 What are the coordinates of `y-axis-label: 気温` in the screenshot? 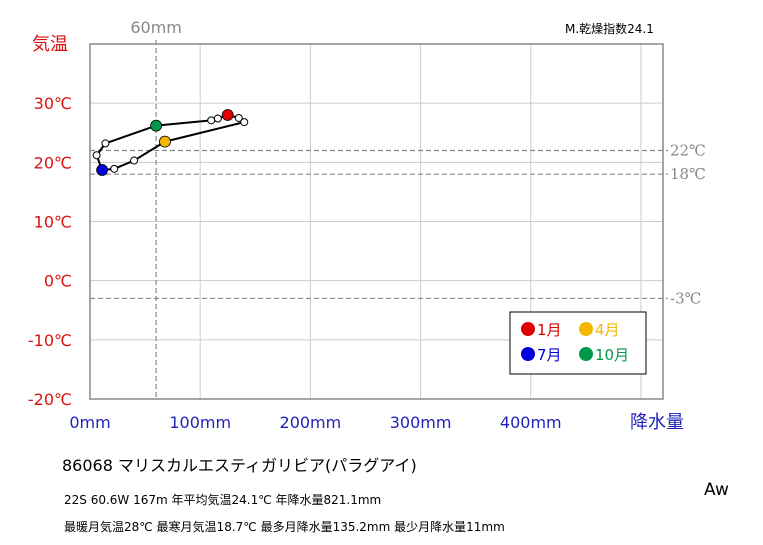 It's located at (50, 44).